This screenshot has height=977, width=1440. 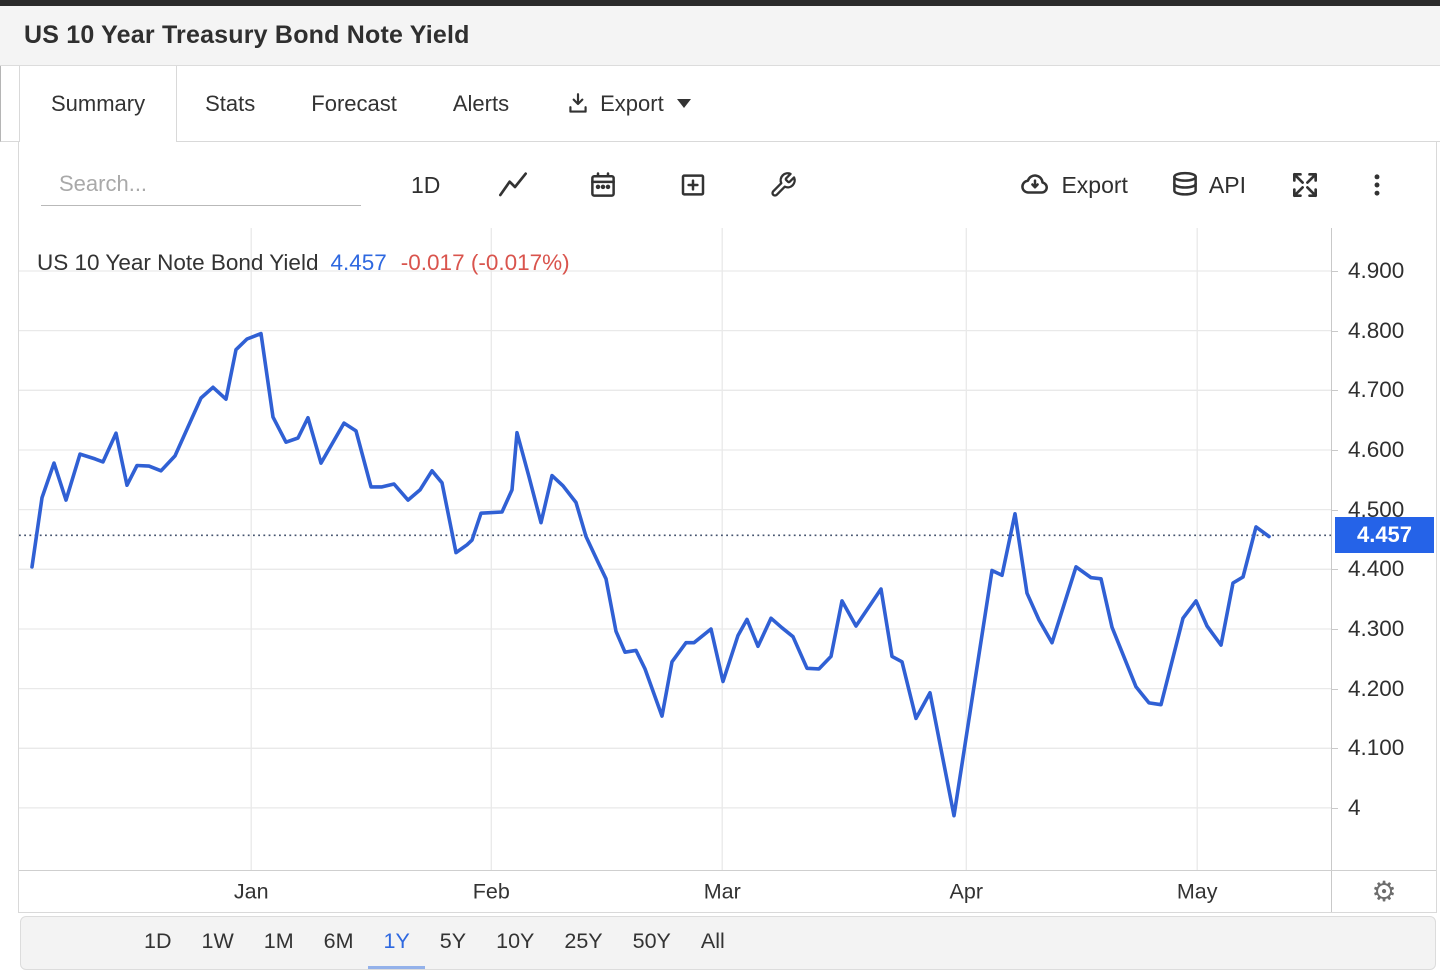 What do you see at coordinates (1376, 449) in the screenshot?
I see `y-axis-label: 4.600` at bounding box center [1376, 449].